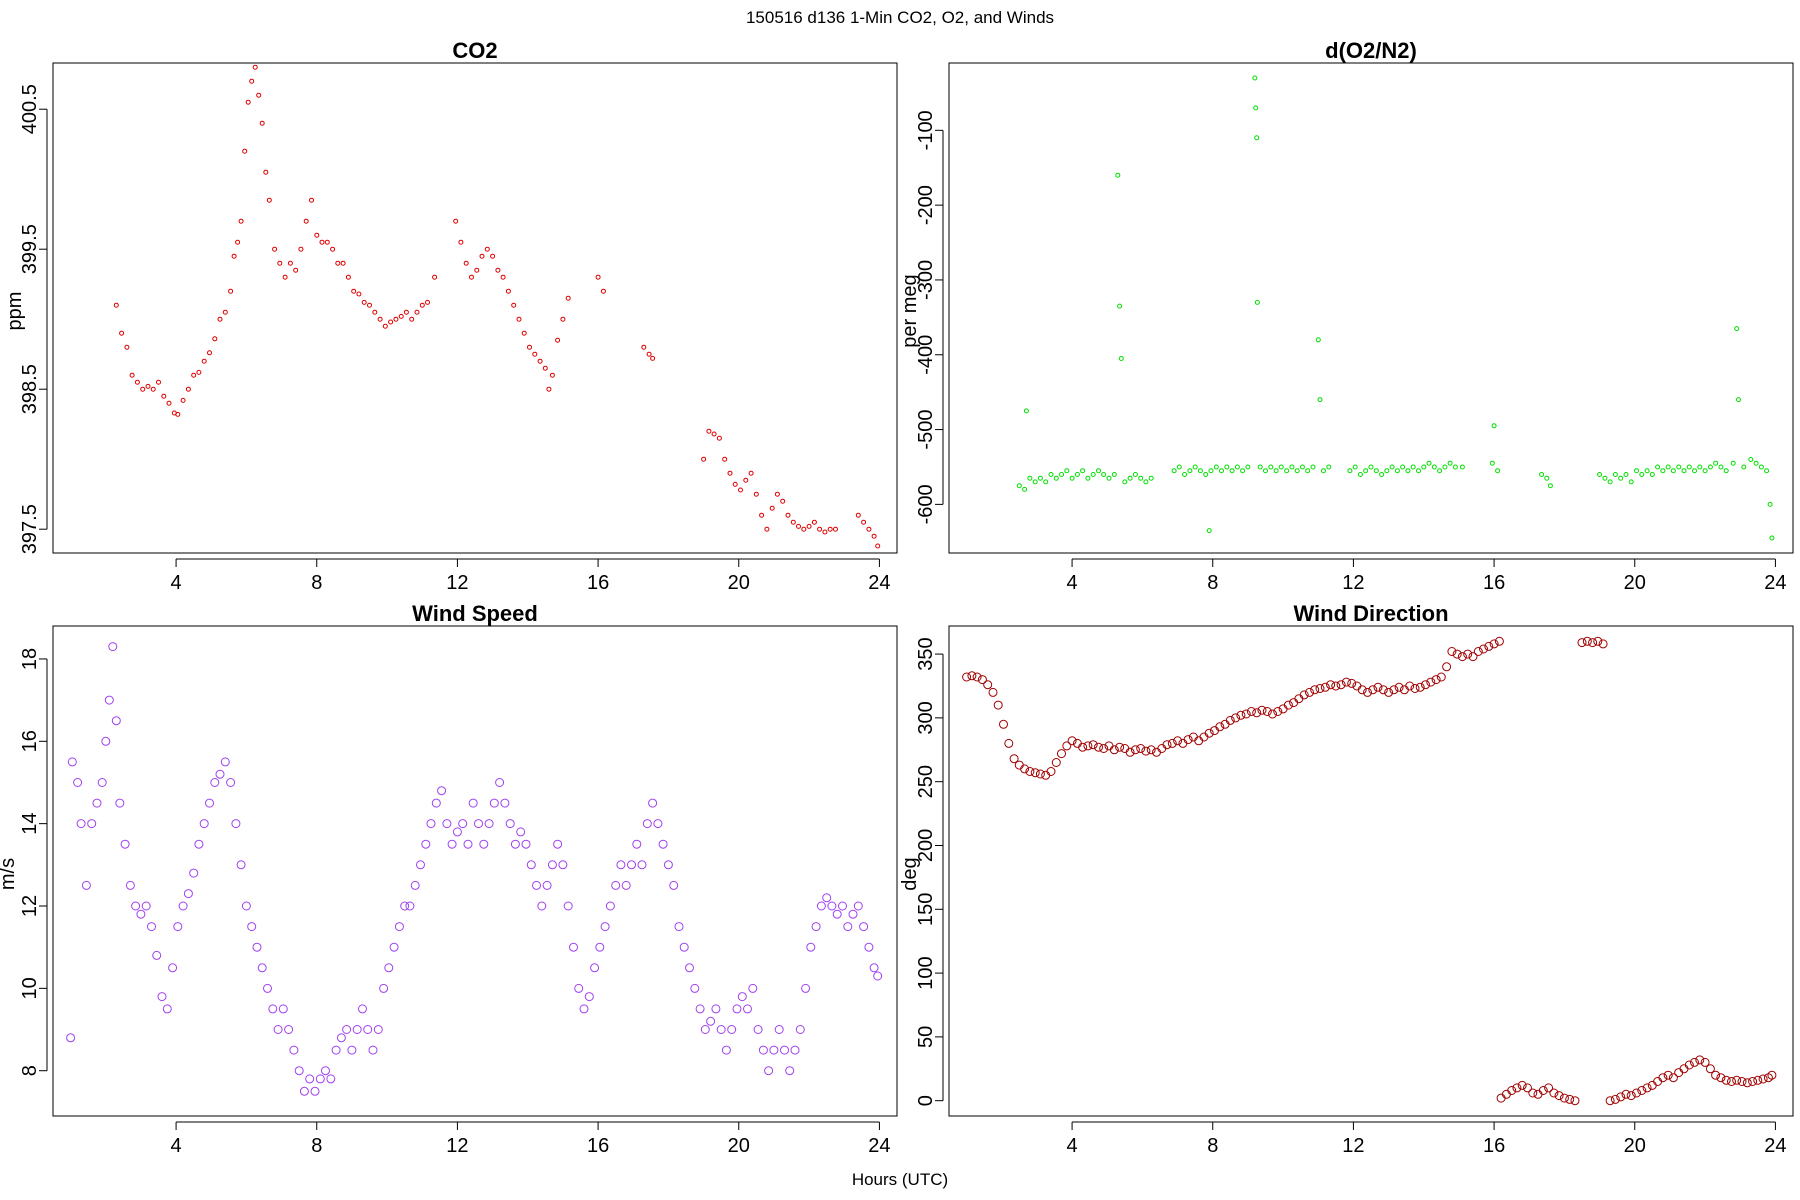 This screenshot has height=1200, width=1800. What do you see at coordinates (926, 355) in the screenshot?
I see `y-tick-label: -400` at bounding box center [926, 355].